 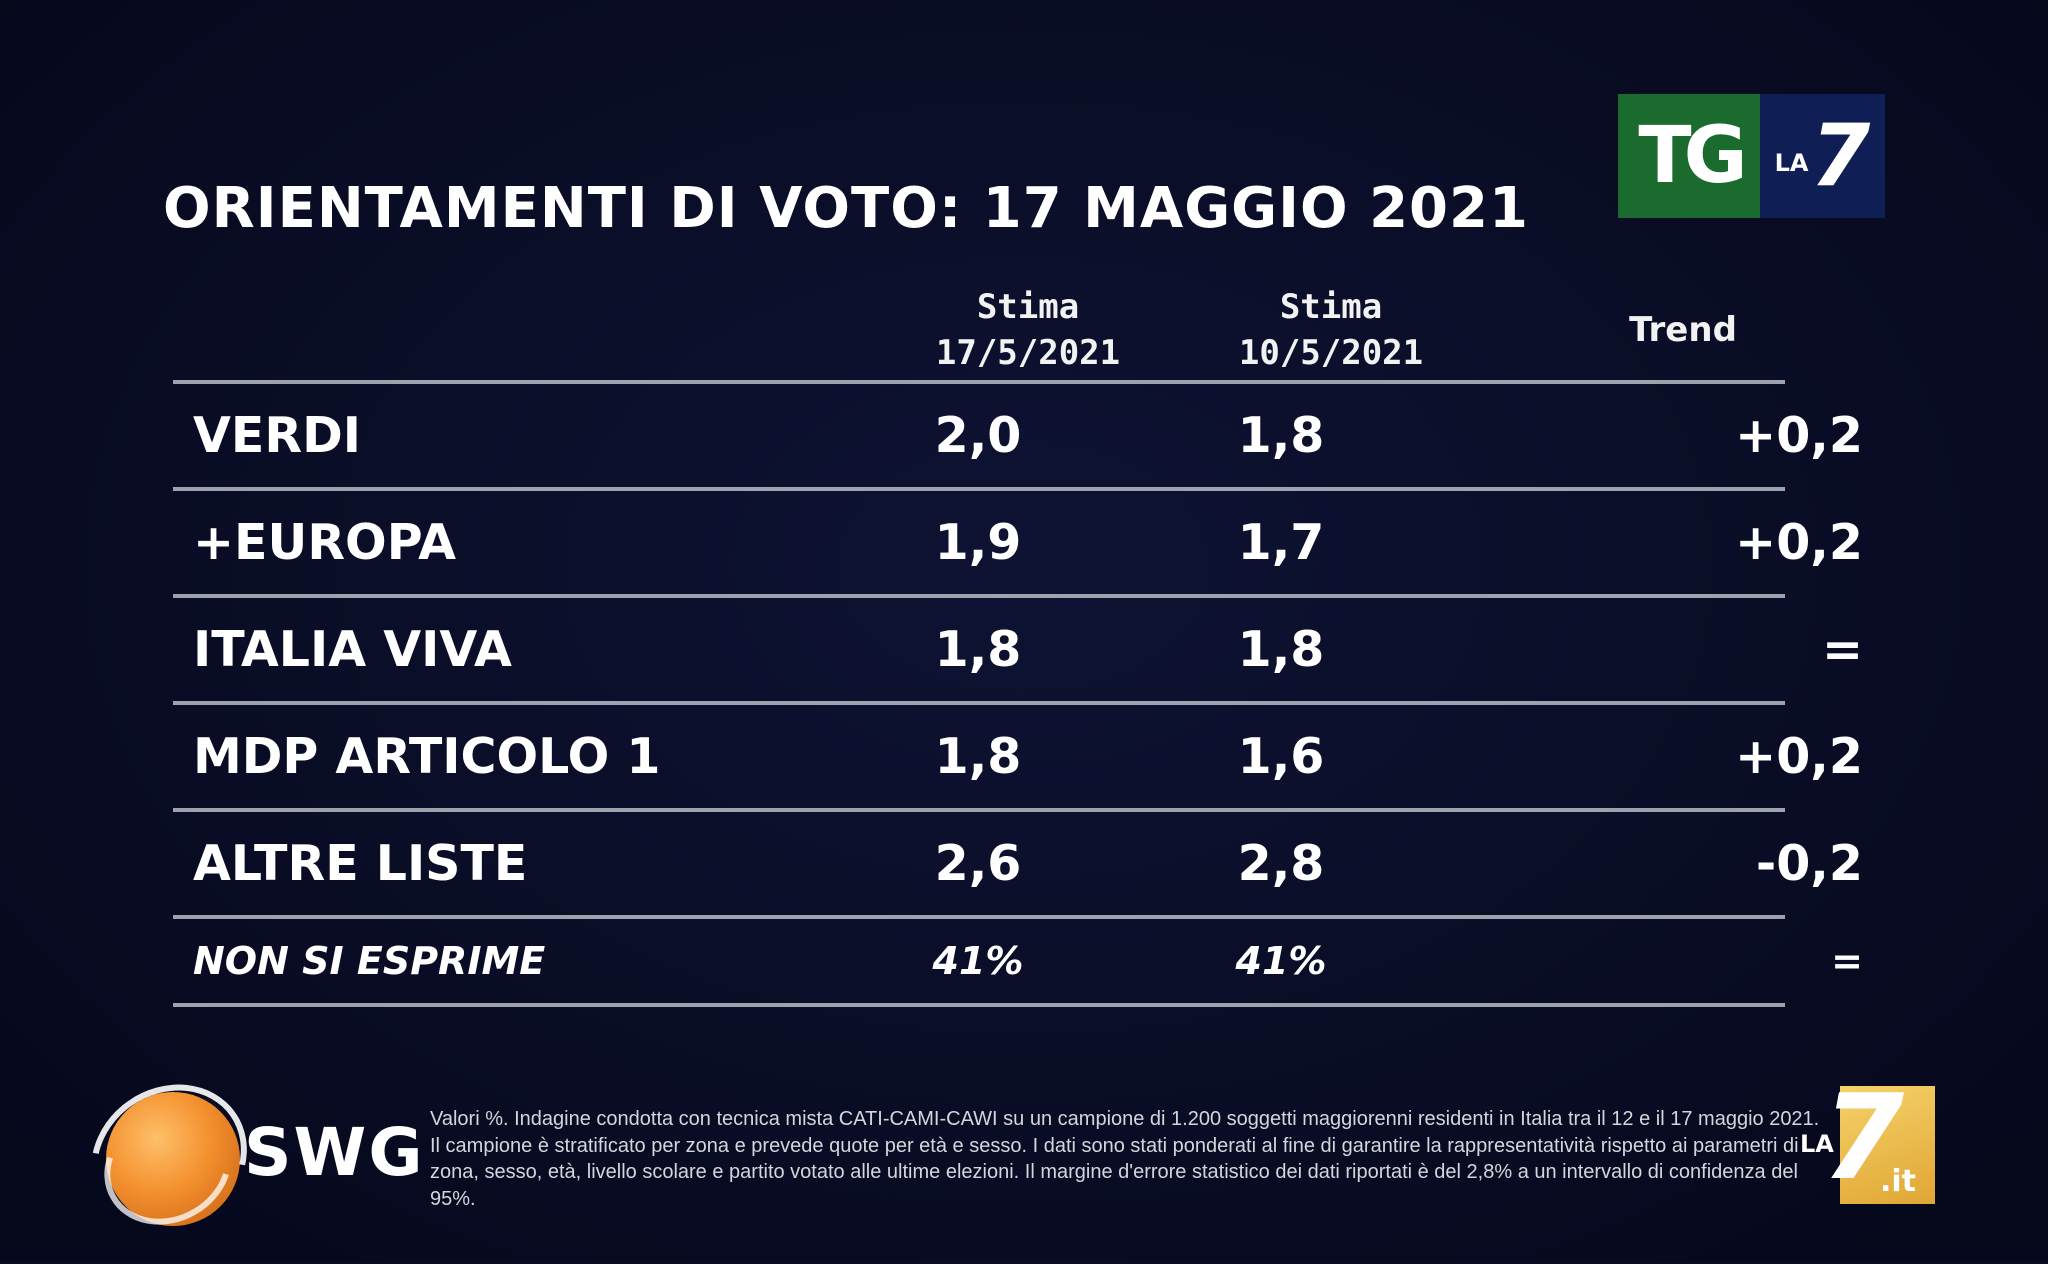 I want to click on table-row-undecided: NON SI ESPRIME 41% 41% =, so click(x=1018, y=963).